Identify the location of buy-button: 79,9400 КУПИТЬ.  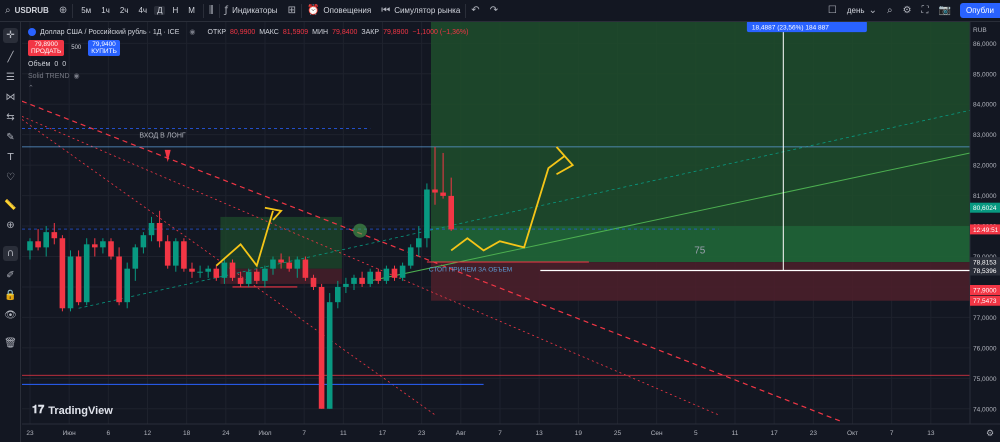
(104, 48).